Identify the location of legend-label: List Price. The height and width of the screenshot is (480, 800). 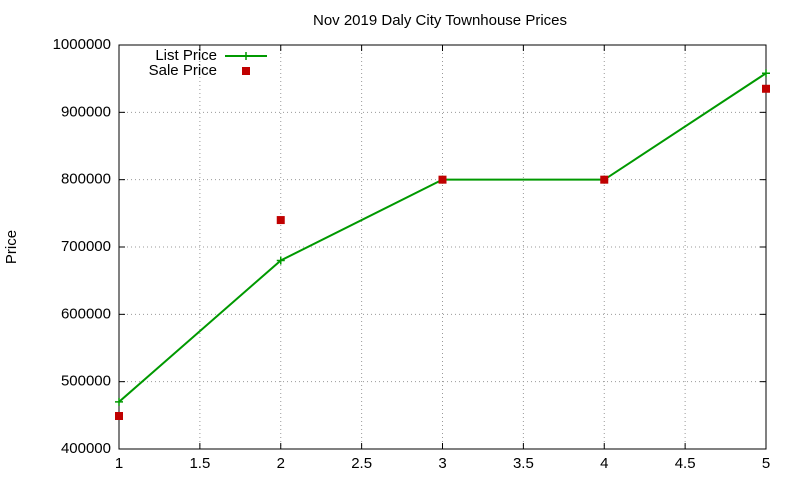
(186, 55).